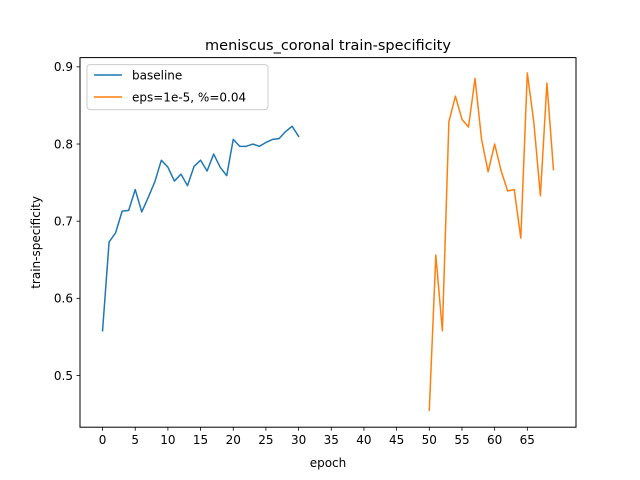  What do you see at coordinates (63, 376) in the screenshot?
I see `y-tick-label: 0.5` at bounding box center [63, 376].